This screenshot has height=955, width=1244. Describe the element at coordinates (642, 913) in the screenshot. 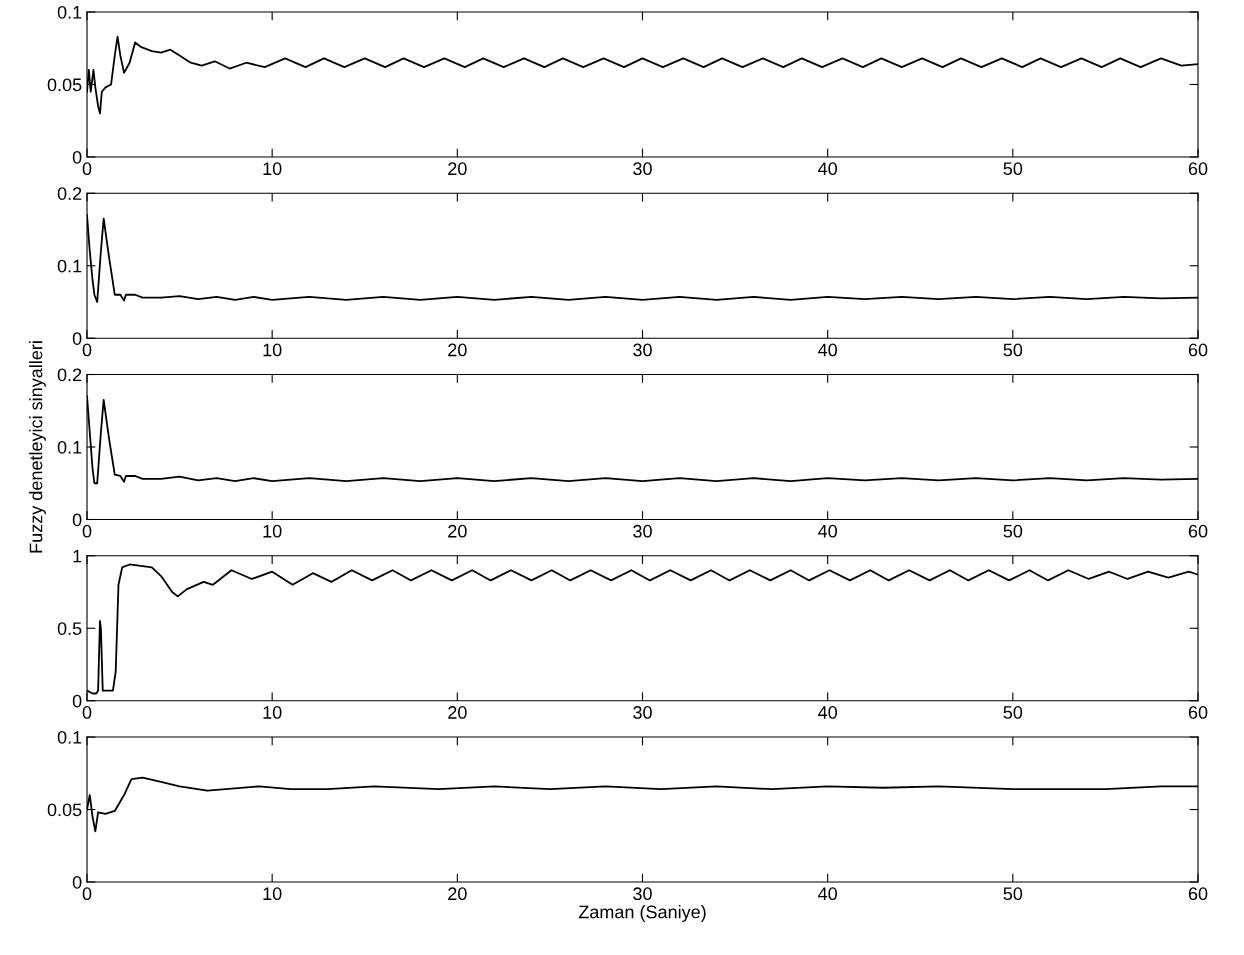

I see `x-axis-title: Zaman (Saniye)` at that location.